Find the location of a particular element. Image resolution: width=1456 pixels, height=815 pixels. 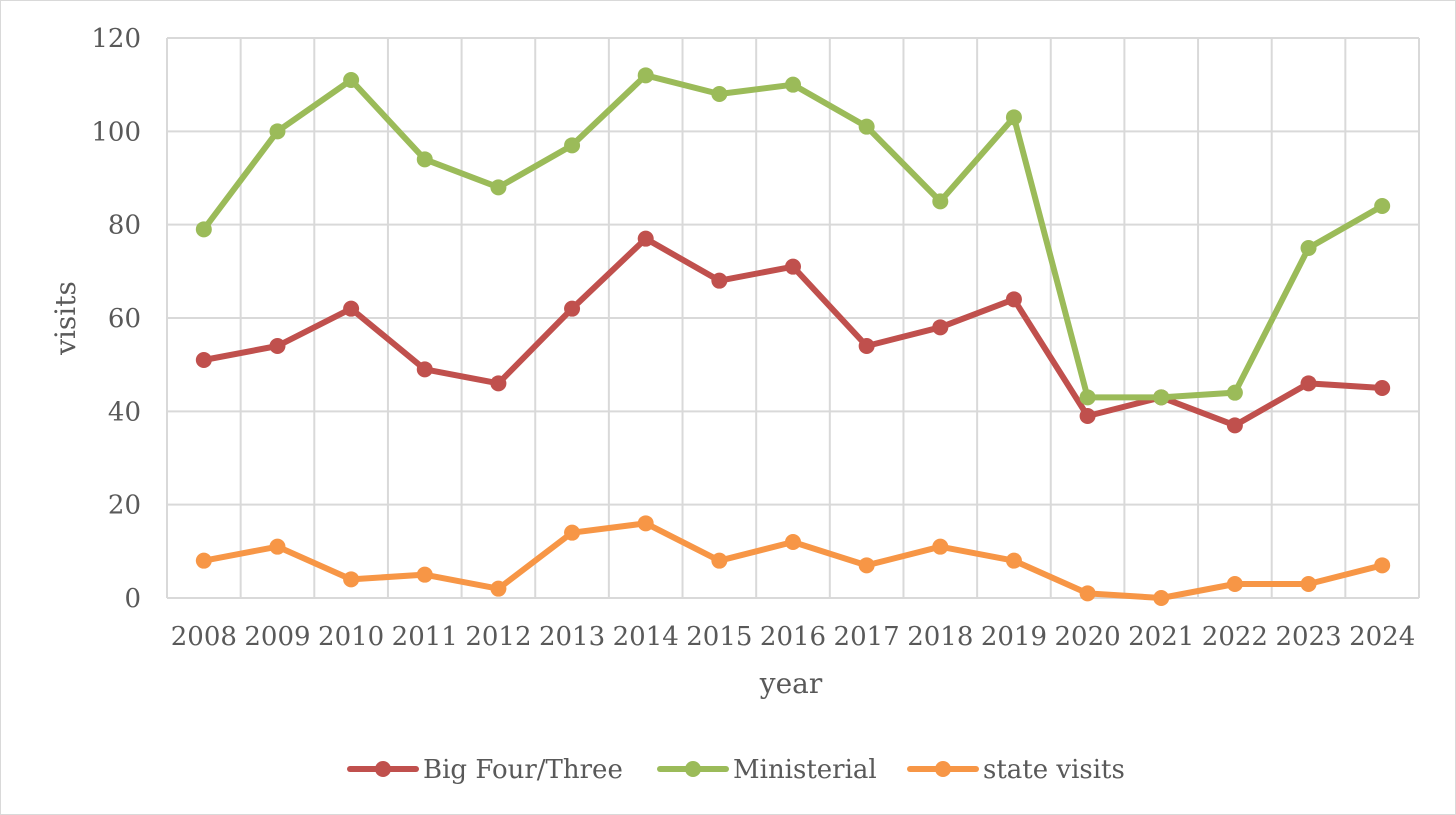

x-tick-label: 2016 is located at coordinates (793, 637).